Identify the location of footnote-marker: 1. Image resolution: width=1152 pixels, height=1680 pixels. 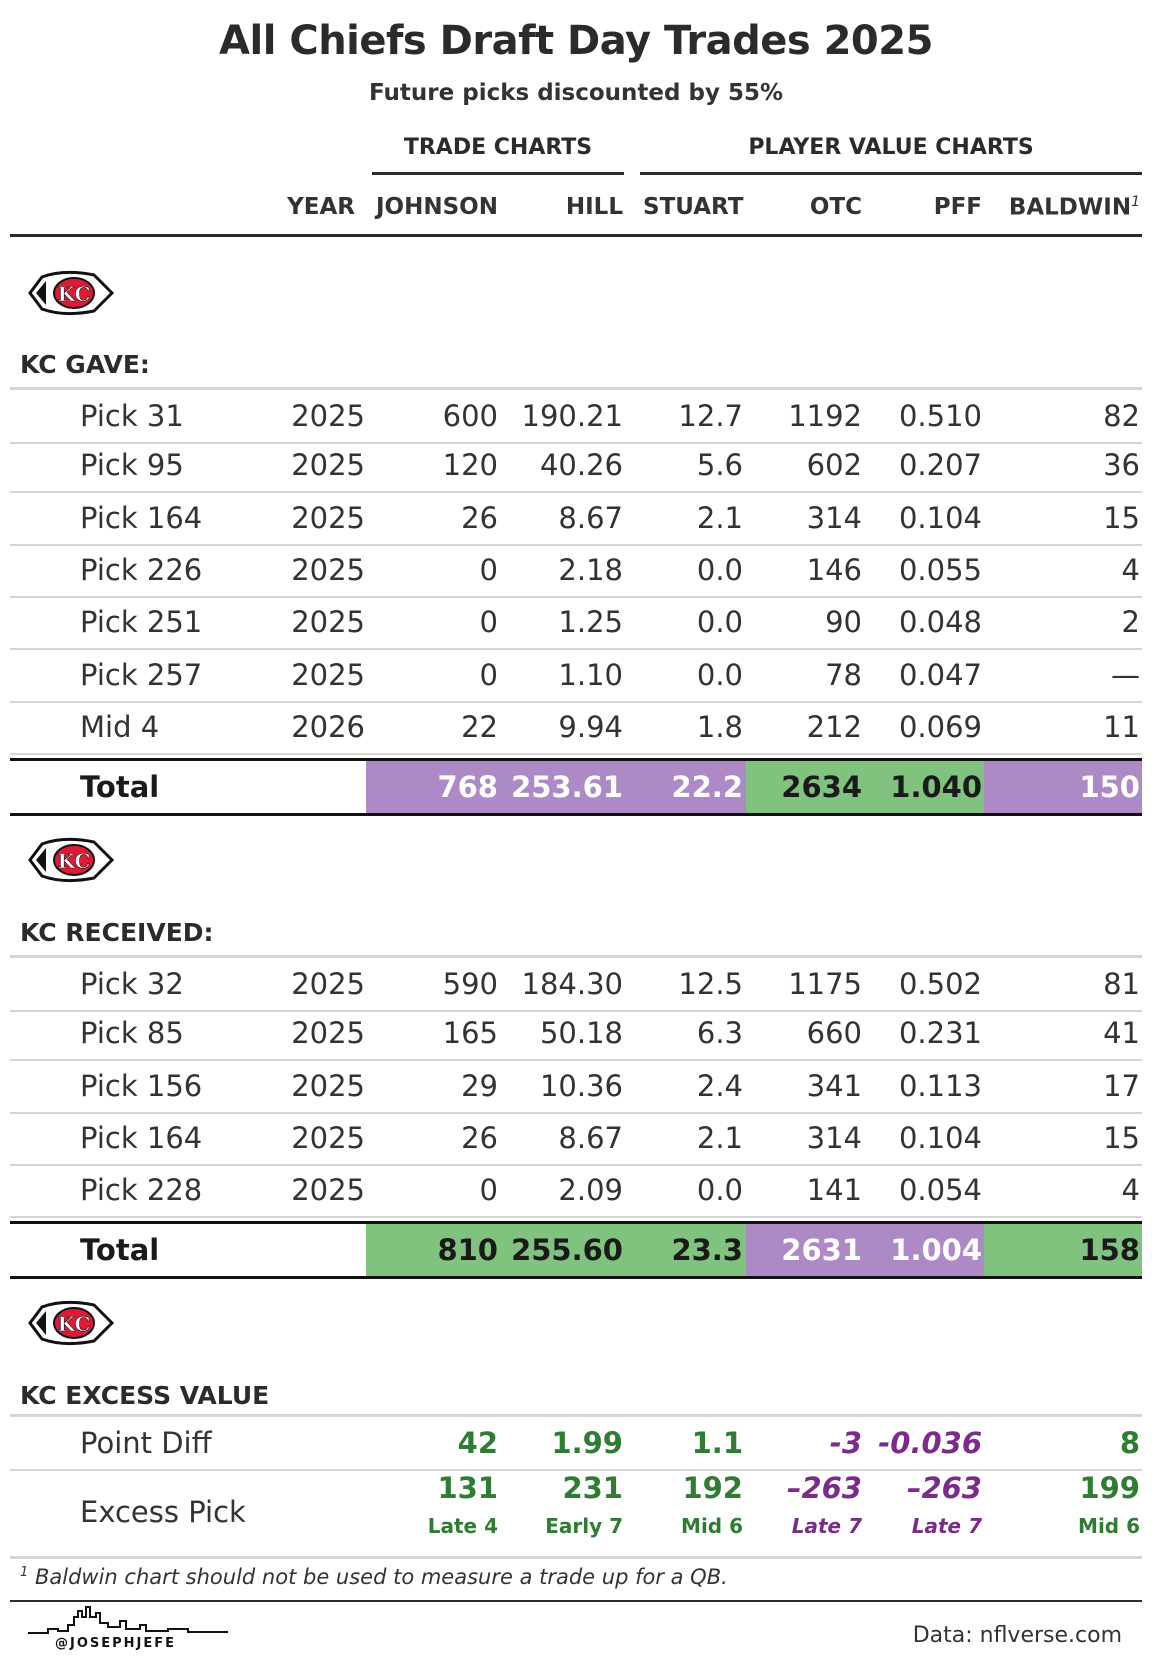
(1135, 202).